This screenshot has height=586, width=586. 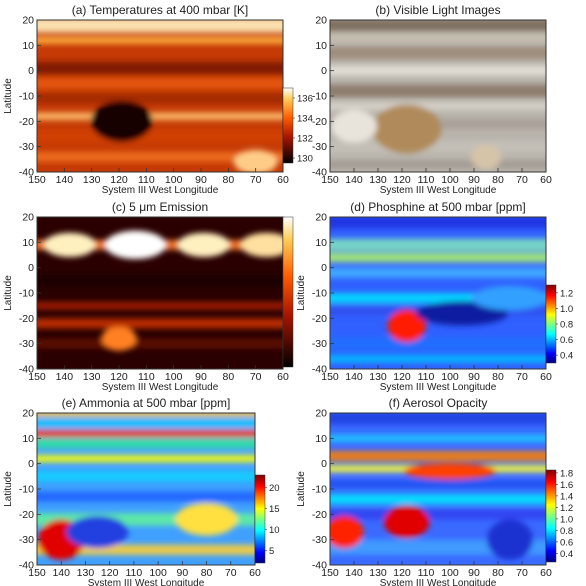 What do you see at coordinates (305, 139) in the screenshot?
I see `colorbar-tick-label: 132` at bounding box center [305, 139].